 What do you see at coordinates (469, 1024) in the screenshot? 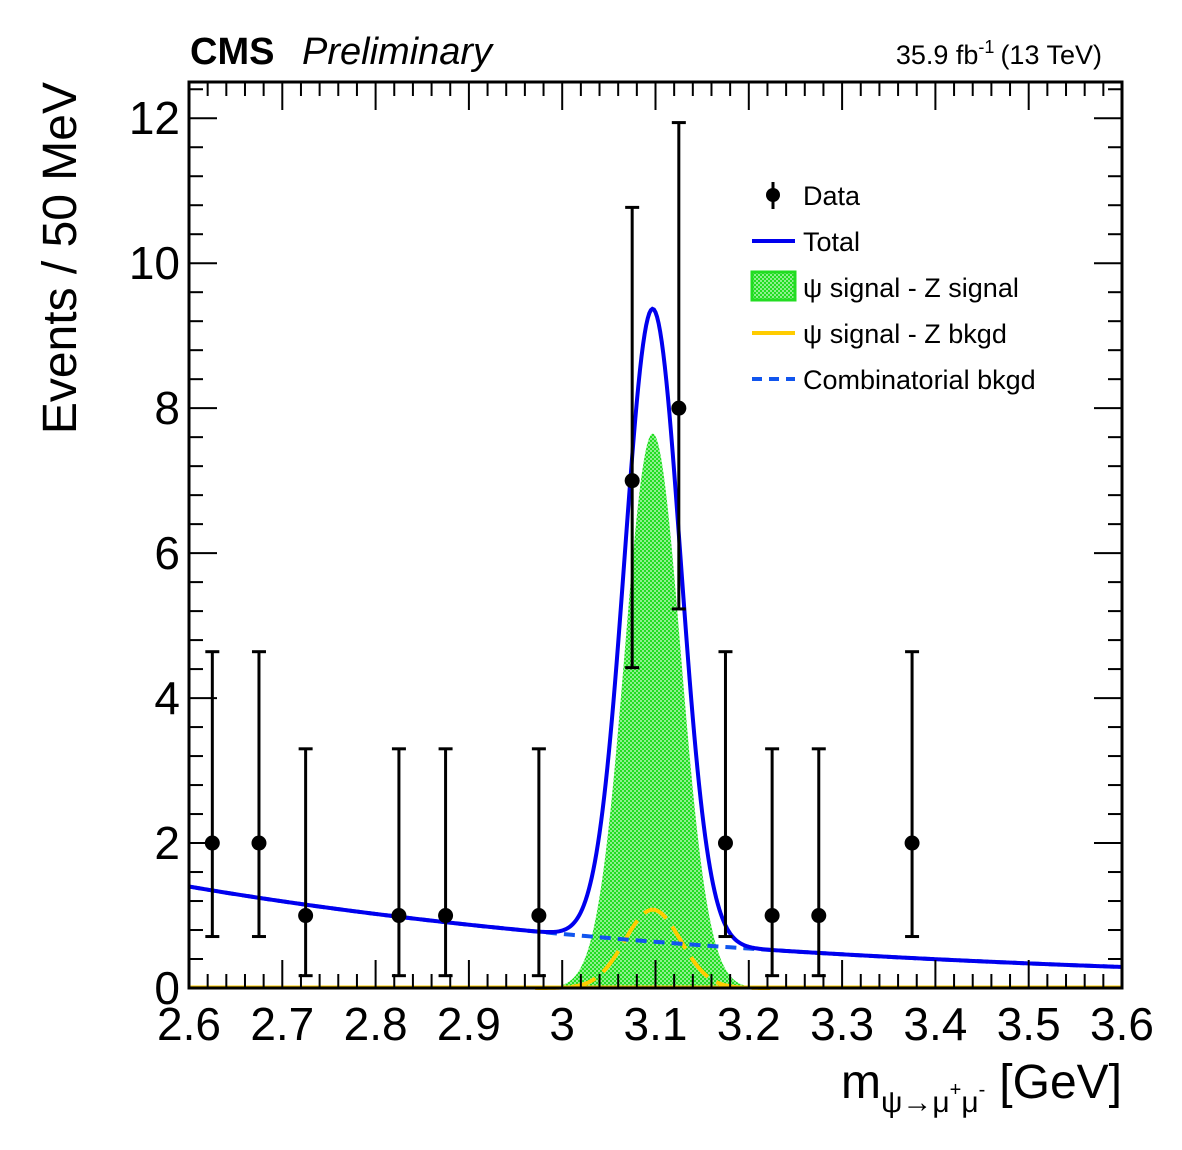
I see `x-tick-label: 2.9` at bounding box center [469, 1024].